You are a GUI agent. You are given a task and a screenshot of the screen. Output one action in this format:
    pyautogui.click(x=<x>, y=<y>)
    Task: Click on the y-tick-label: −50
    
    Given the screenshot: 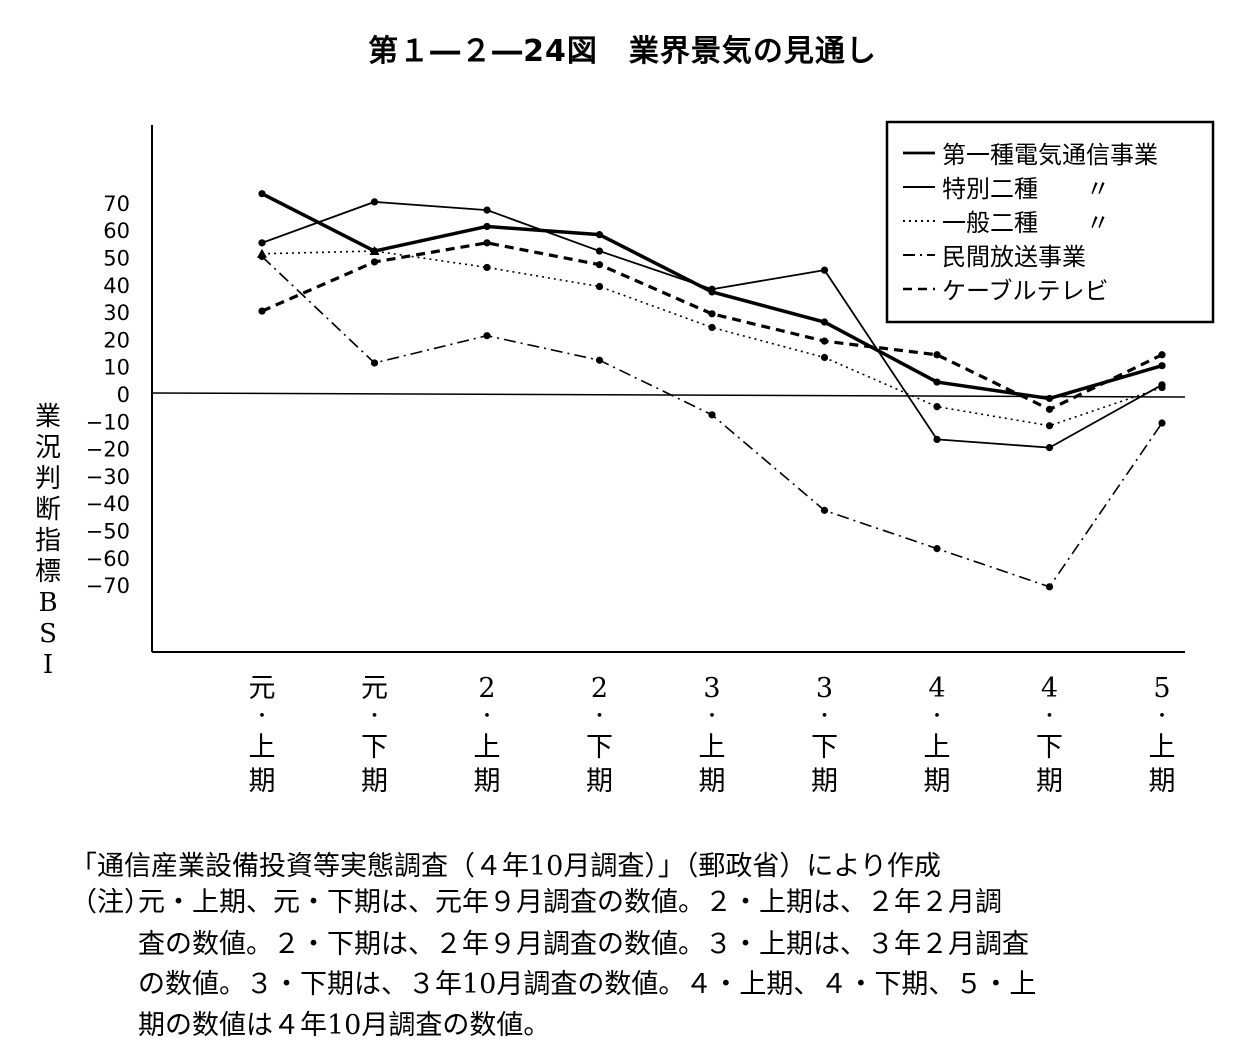 What is the action you would take?
    pyautogui.click(x=108, y=532)
    